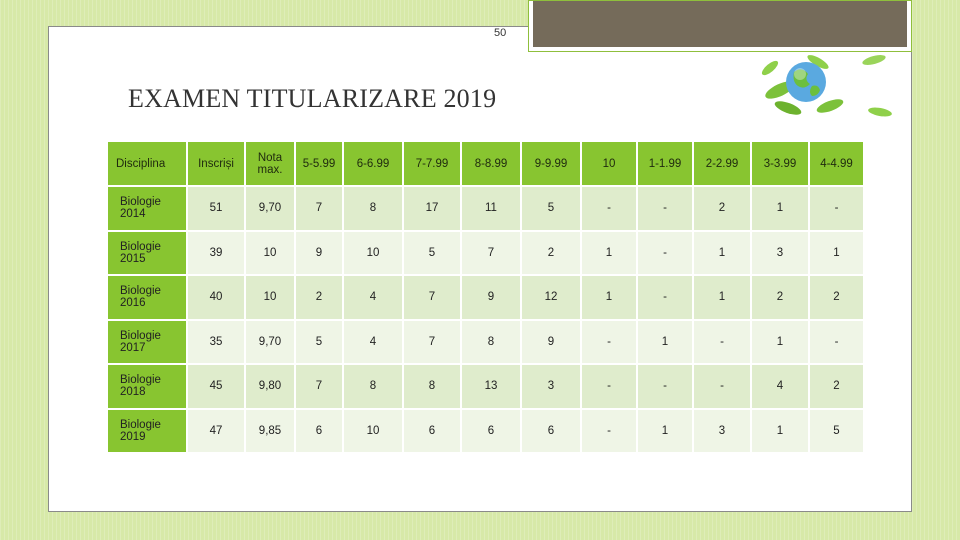 This screenshot has width=960, height=540. Describe the element at coordinates (551, 297) in the screenshot. I see `table-cell: 12` at that location.